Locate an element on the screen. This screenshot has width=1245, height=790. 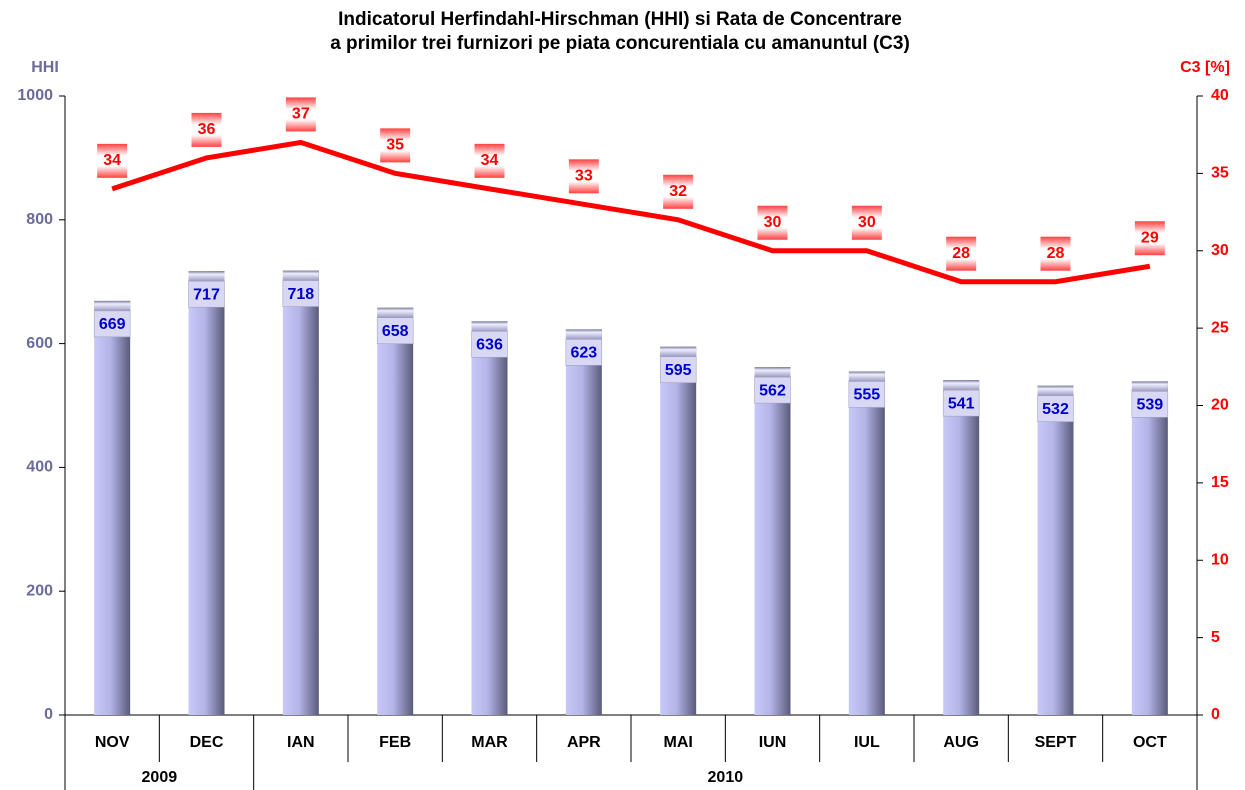
y-tick-label: 1000 is located at coordinates (35, 95).